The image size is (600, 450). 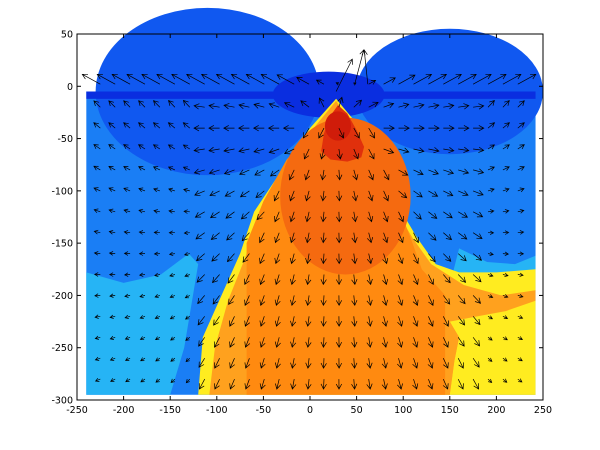 What do you see at coordinates (264, 410) in the screenshot?
I see `x-tick-label: -50` at bounding box center [264, 410].